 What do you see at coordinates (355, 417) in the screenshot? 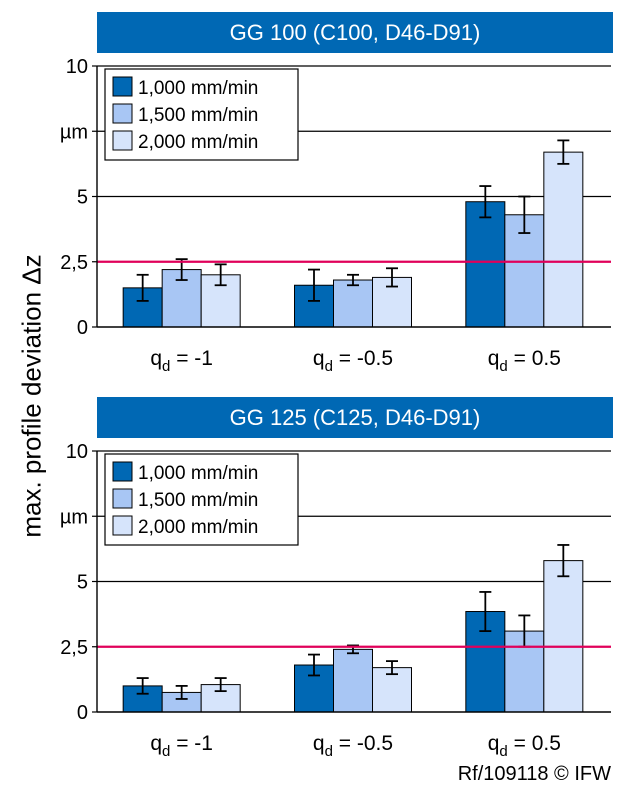
I see `chart-2-title-banner: GG 125 (C125, D46-D91)` at bounding box center [355, 417].